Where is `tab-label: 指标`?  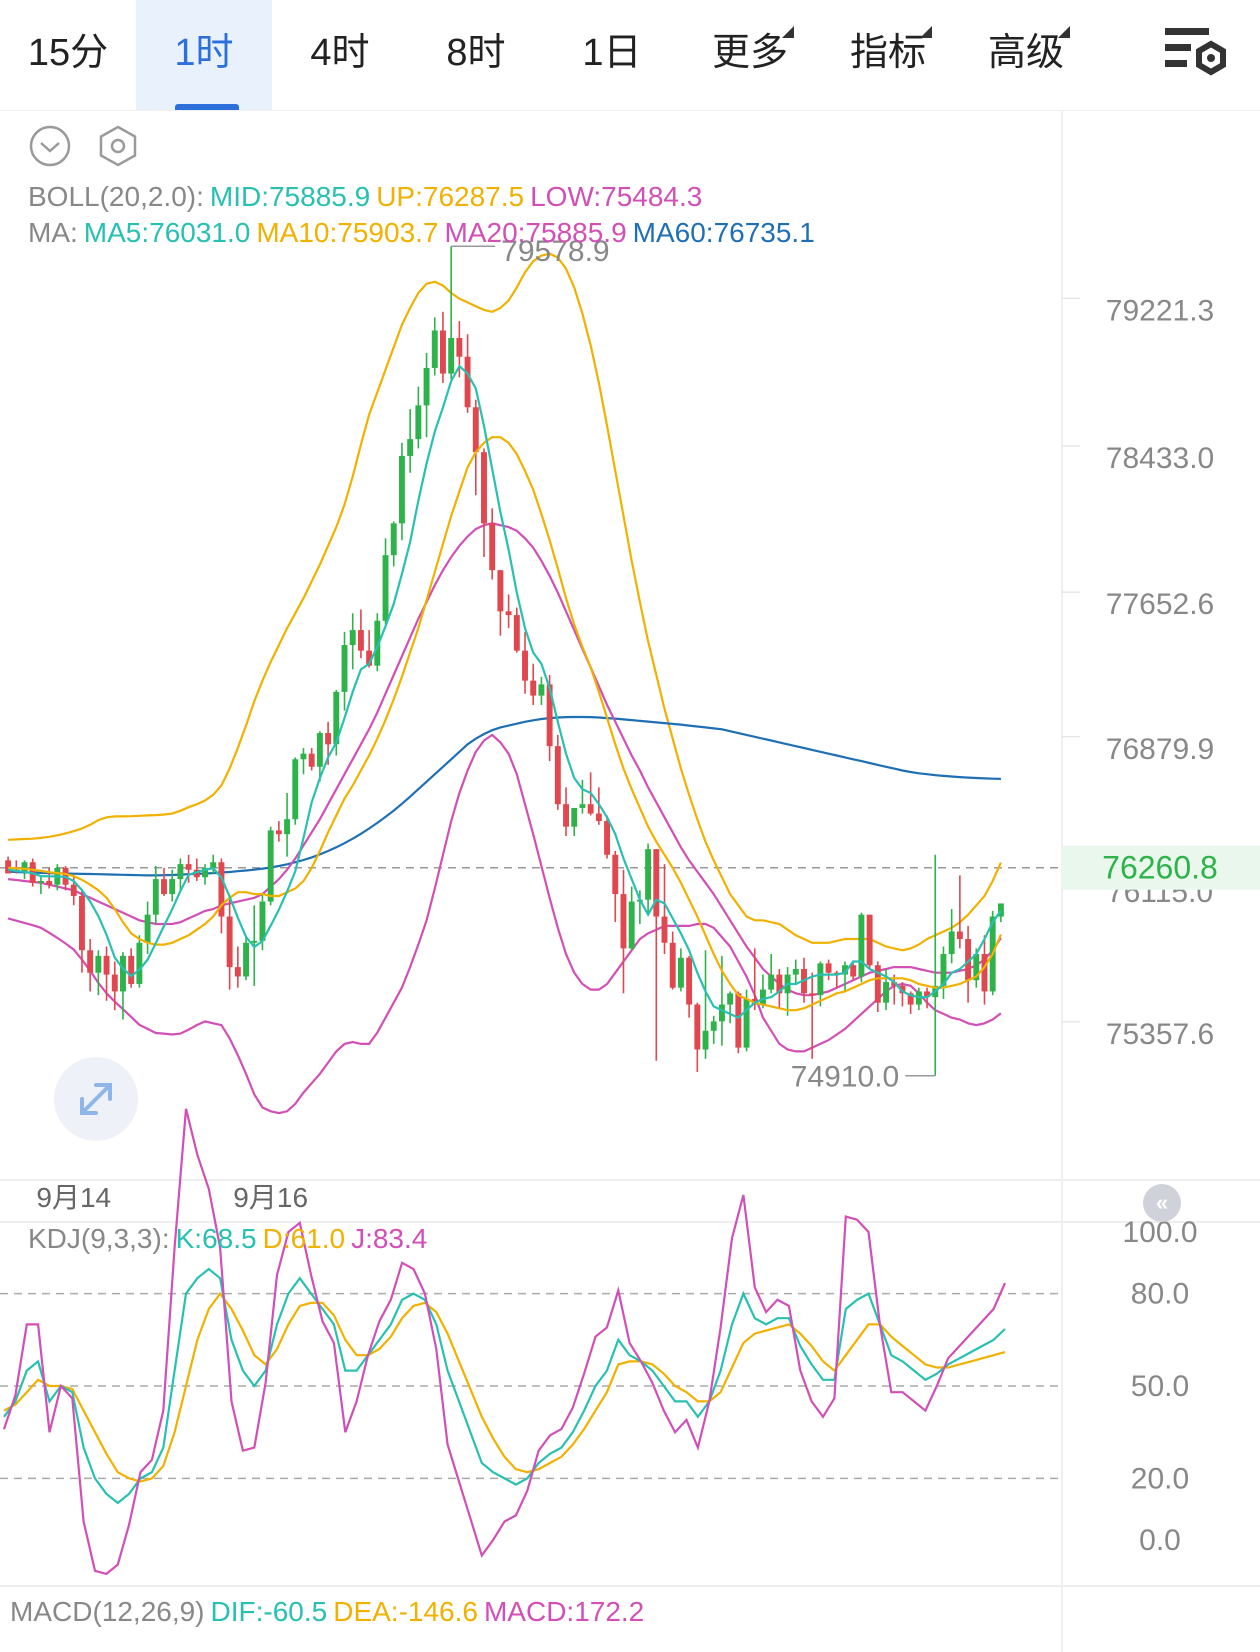 tab-label: 指标 is located at coordinates (891, 50).